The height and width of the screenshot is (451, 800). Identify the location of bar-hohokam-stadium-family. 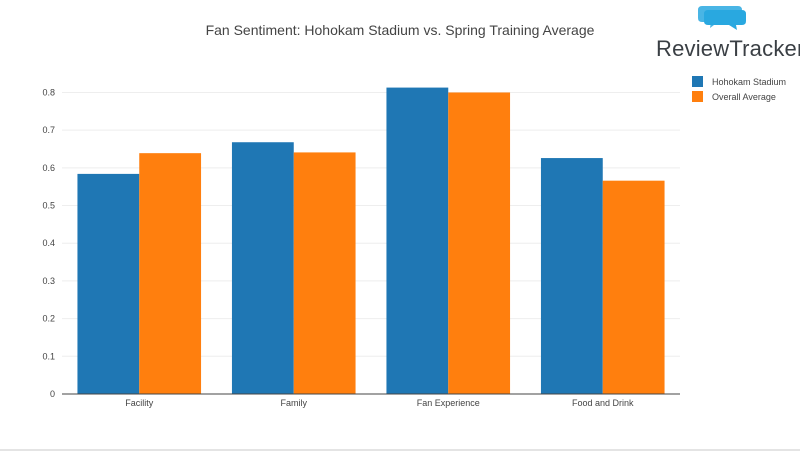
(262, 268).